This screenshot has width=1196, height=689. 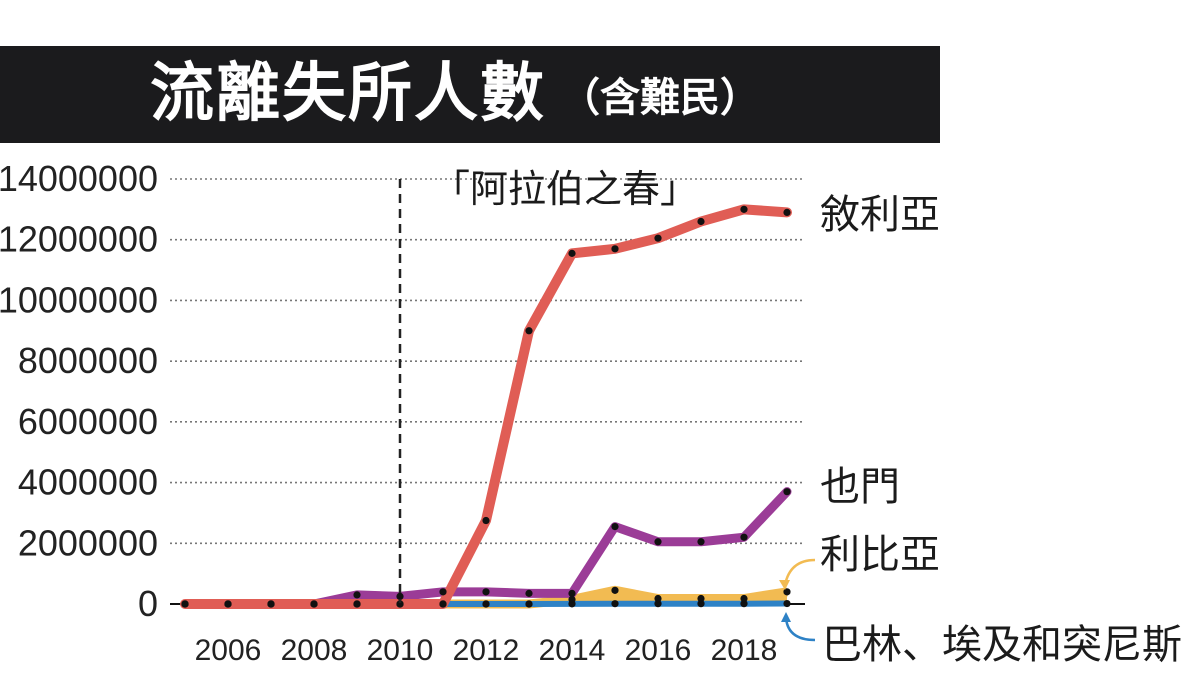 I want to click on title-bar: 流離失所人數 （含難民）, so click(x=470, y=94).